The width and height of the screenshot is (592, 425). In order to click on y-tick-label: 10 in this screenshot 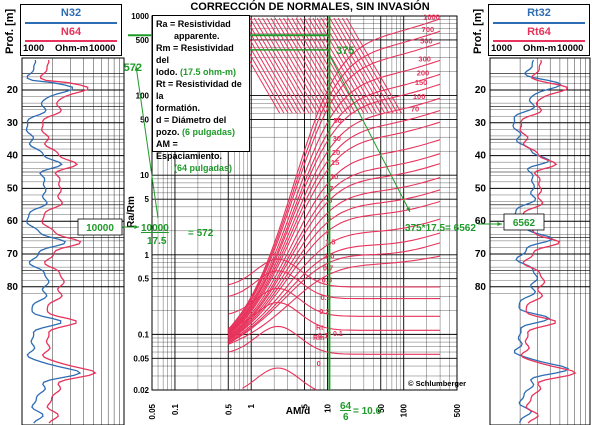, I will do `click(144, 175)`.